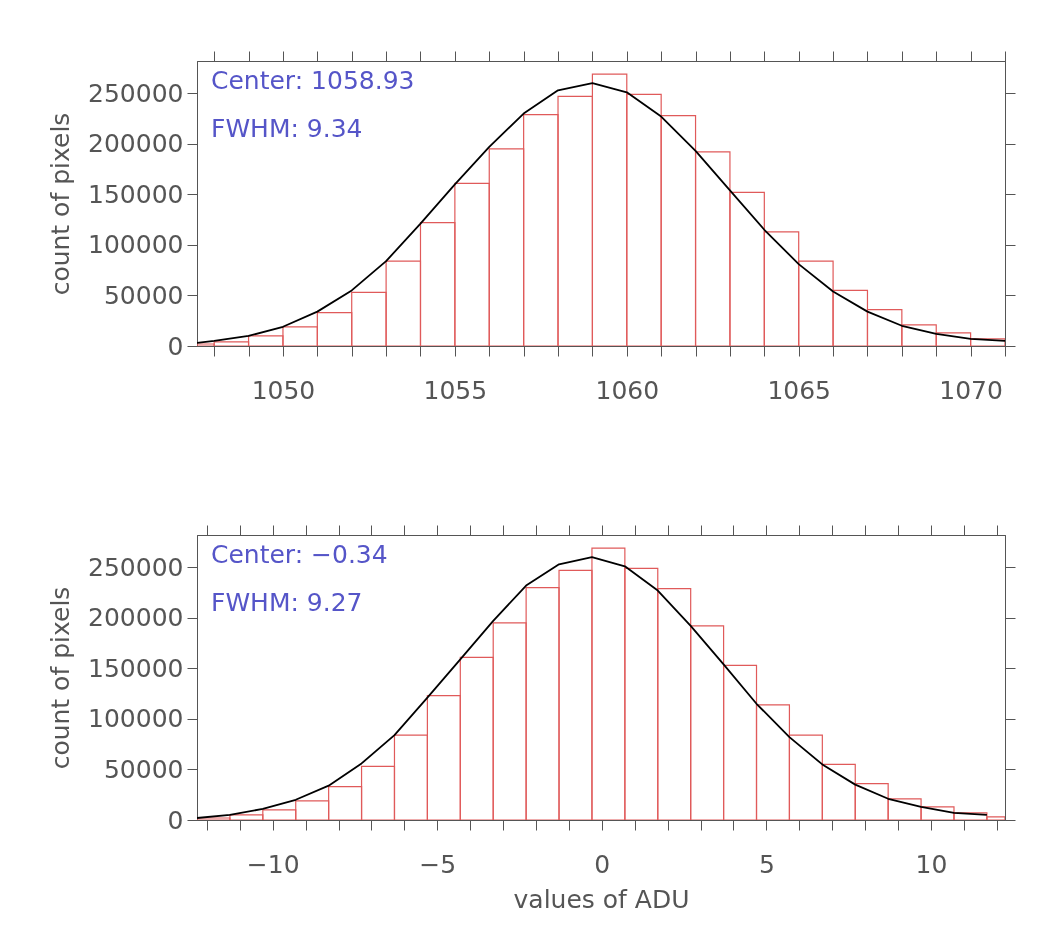 Image resolution: width=1063 pixels, height=944 pixels. I want to click on x-tick-label: 5, so click(766, 864).